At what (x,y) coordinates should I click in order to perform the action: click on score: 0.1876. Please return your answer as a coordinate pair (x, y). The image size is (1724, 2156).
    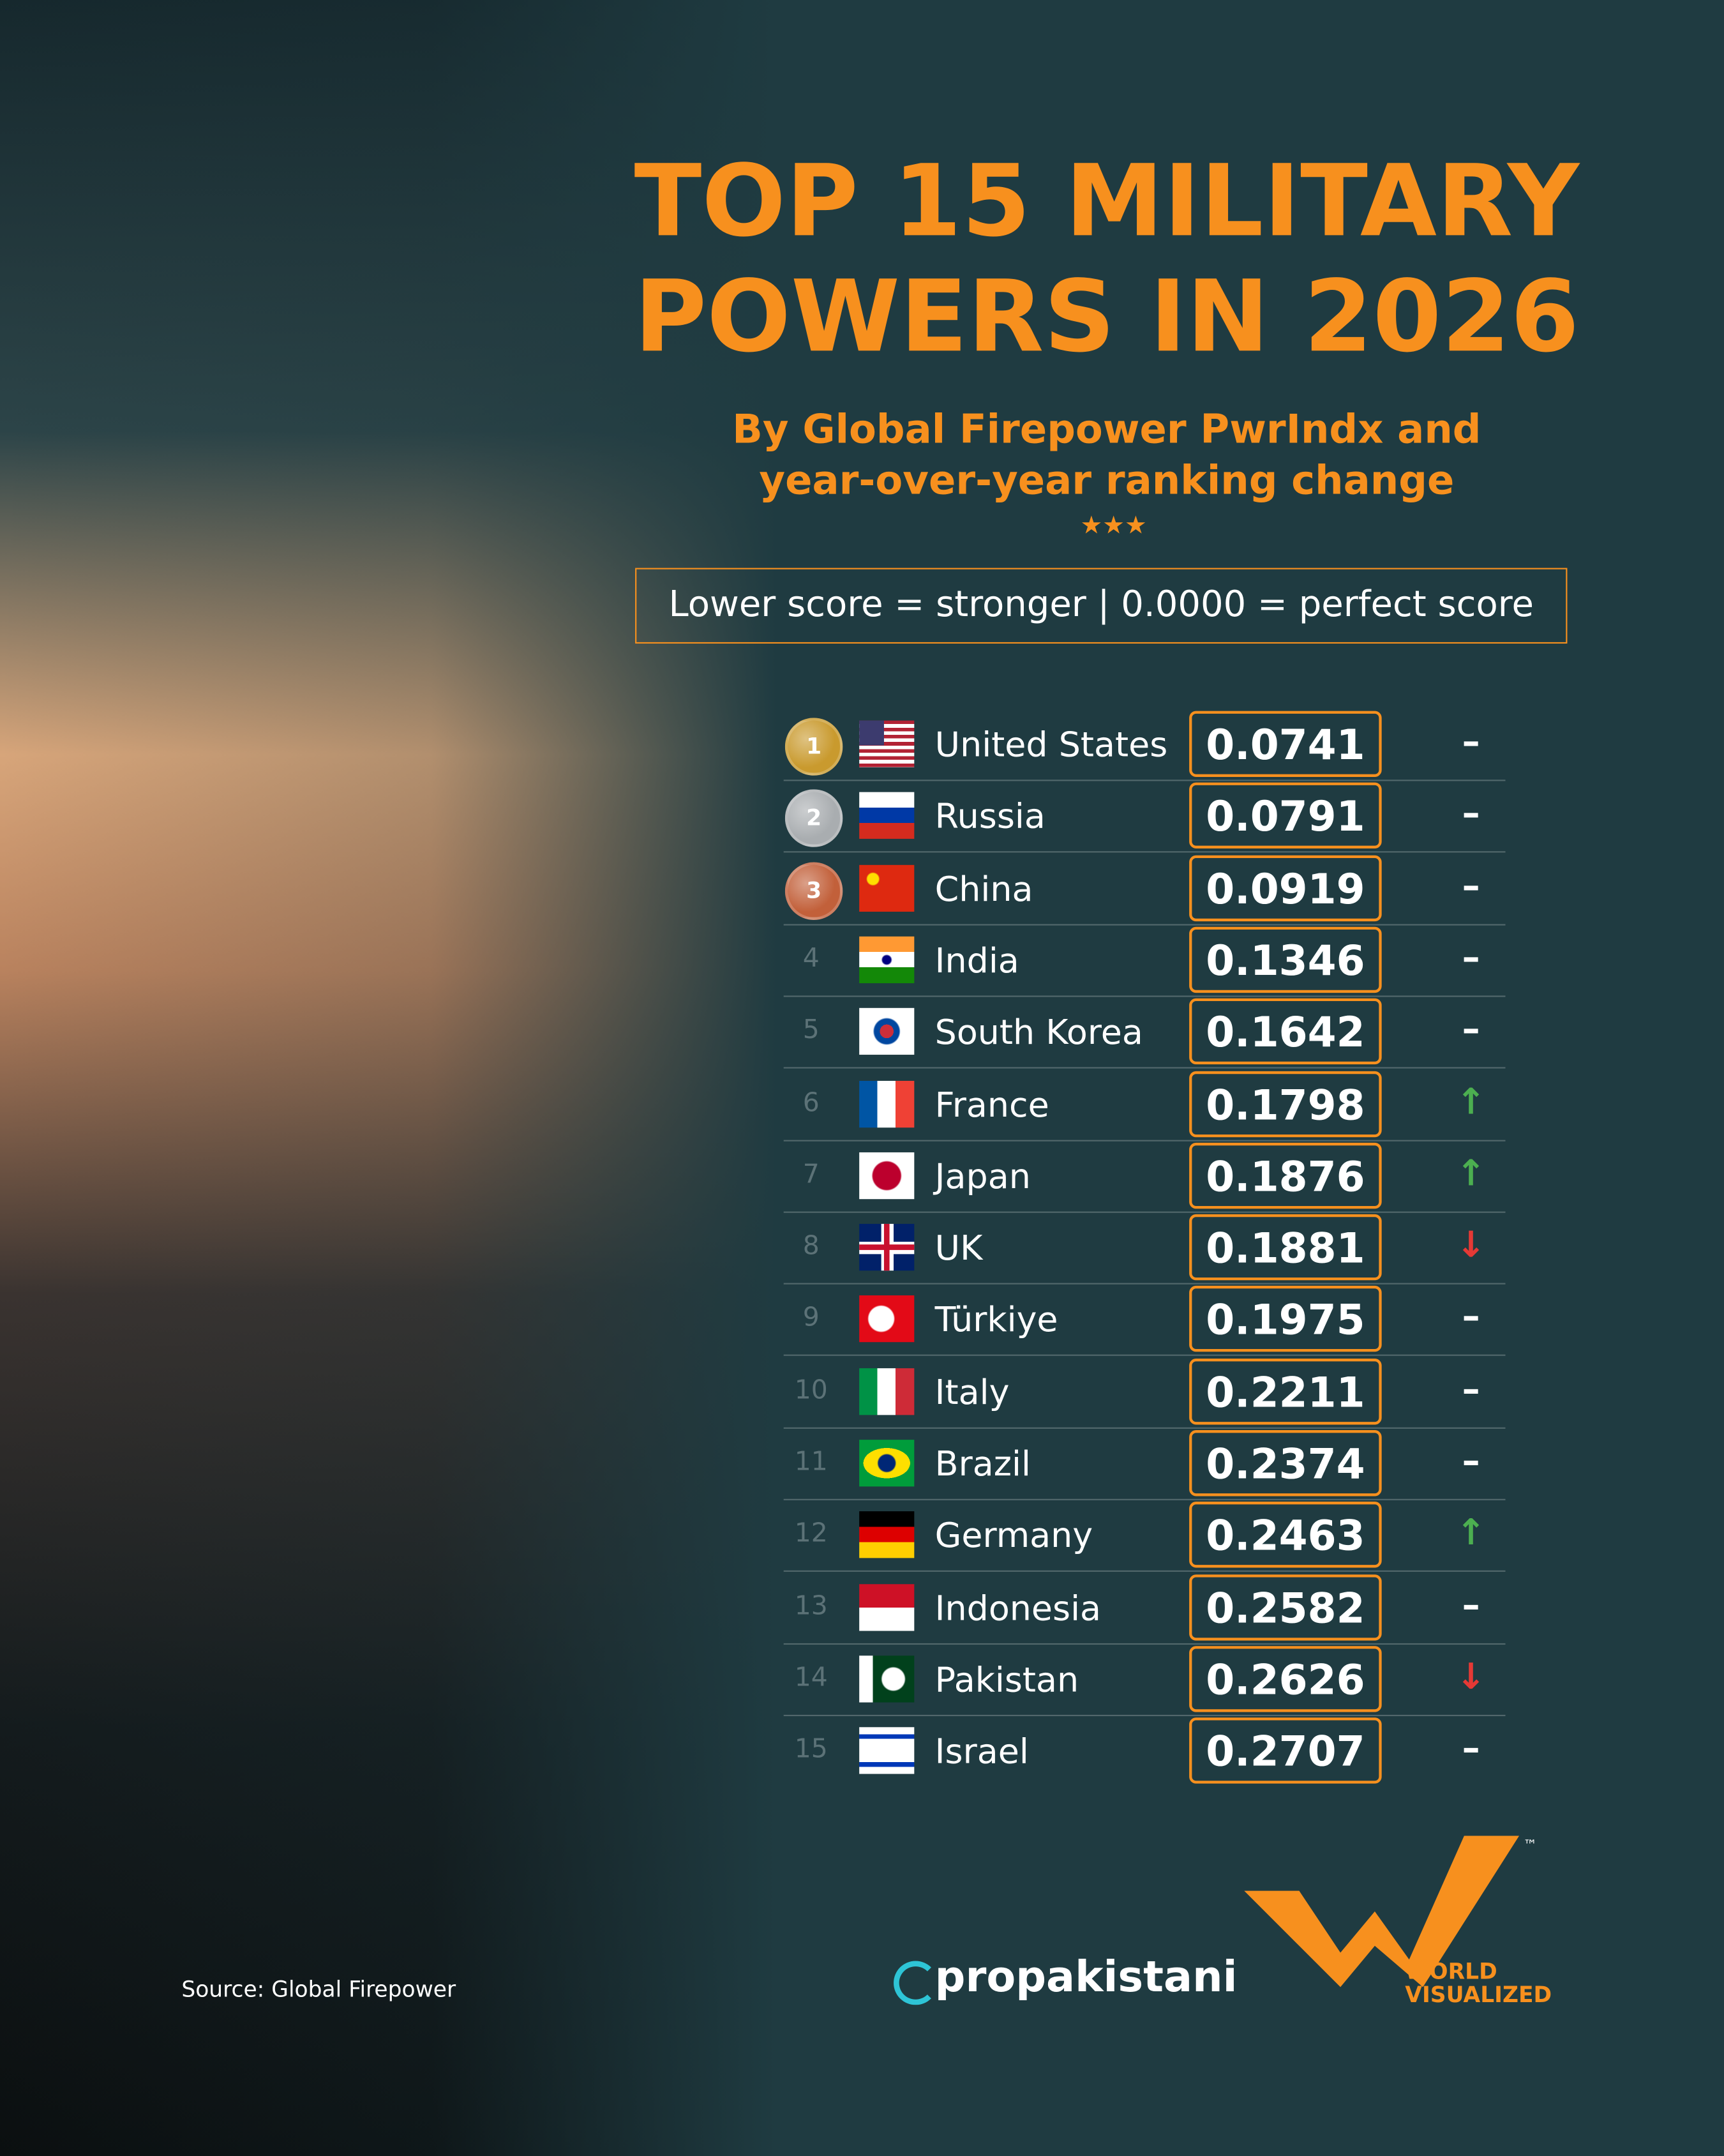
    Looking at the image, I should click on (1285, 1175).